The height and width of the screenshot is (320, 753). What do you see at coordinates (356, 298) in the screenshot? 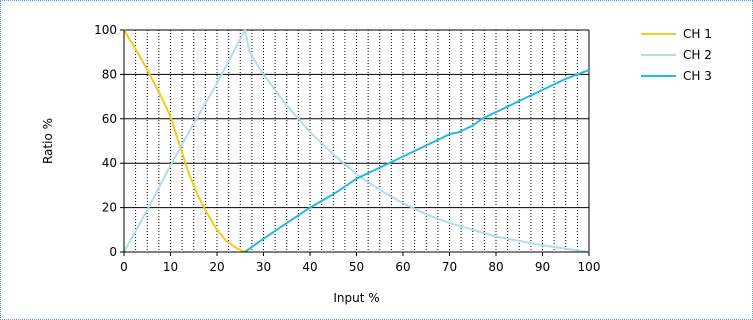
I see `x-axis-label: Input %` at bounding box center [356, 298].